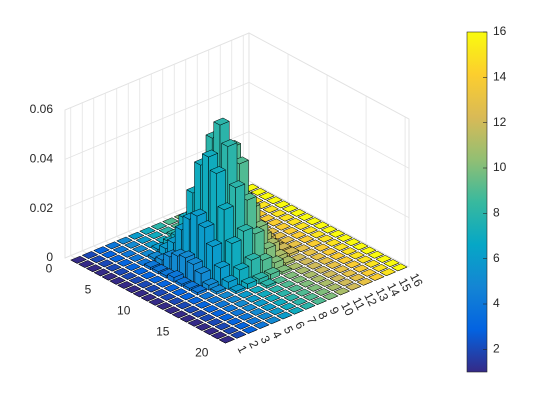 Image resolution: width=560 pixels, height=420 pixels. What do you see at coordinates (500, 77) in the screenshot?
I see `colorbar-tick-label: 14` at bounding box center [500, 77].